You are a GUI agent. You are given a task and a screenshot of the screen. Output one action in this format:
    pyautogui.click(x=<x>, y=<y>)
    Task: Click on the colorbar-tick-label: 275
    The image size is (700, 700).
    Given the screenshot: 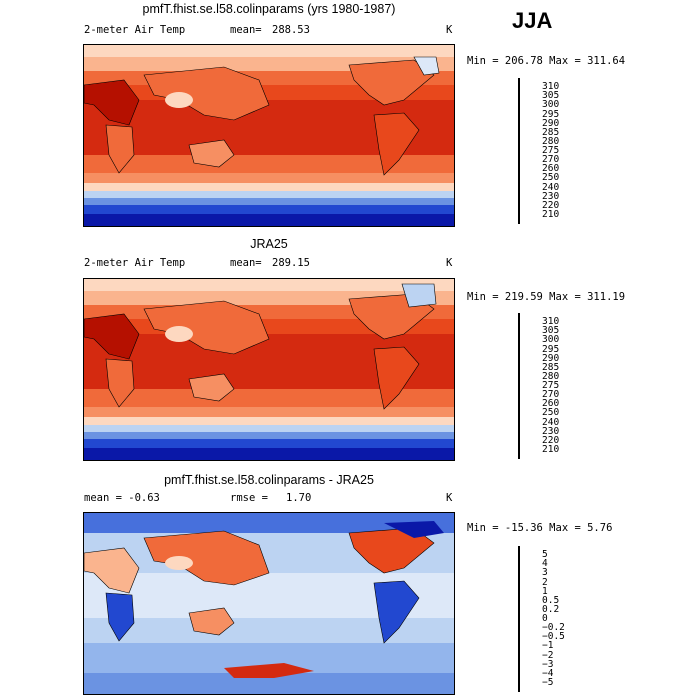 What is the action you would take?
    pyautogui.click(x=551, y=385)
    